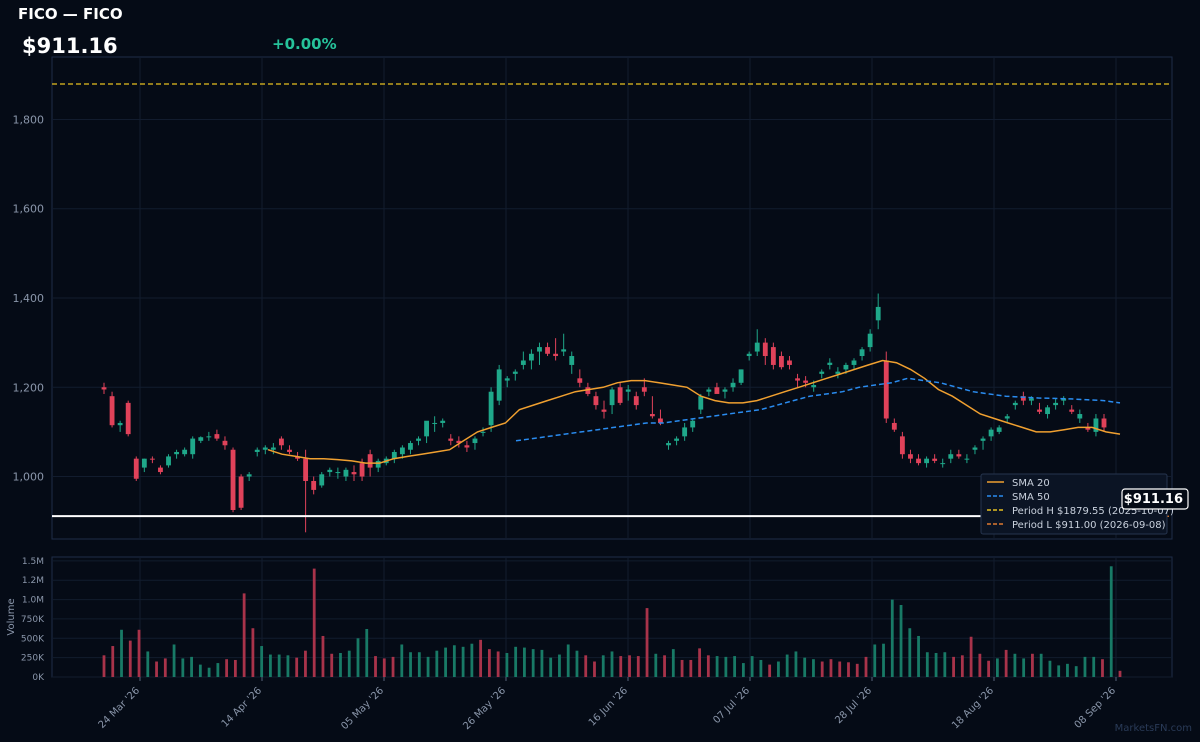 The width and height of the screenshot is (1200, 742). What do you see at coordinates (1153, 728) in the screenshot?
I see `watermark: MarketsFN.com` at bounding box center [1153, 728].